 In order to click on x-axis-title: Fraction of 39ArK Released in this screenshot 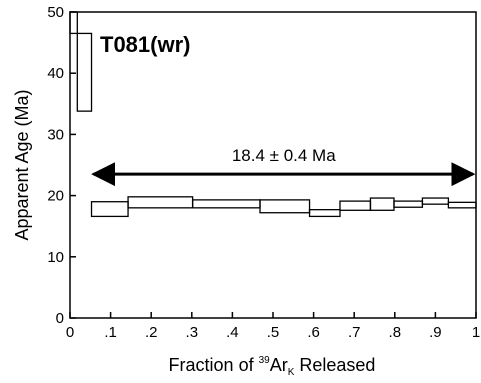, I will do `click(272, 366)`.